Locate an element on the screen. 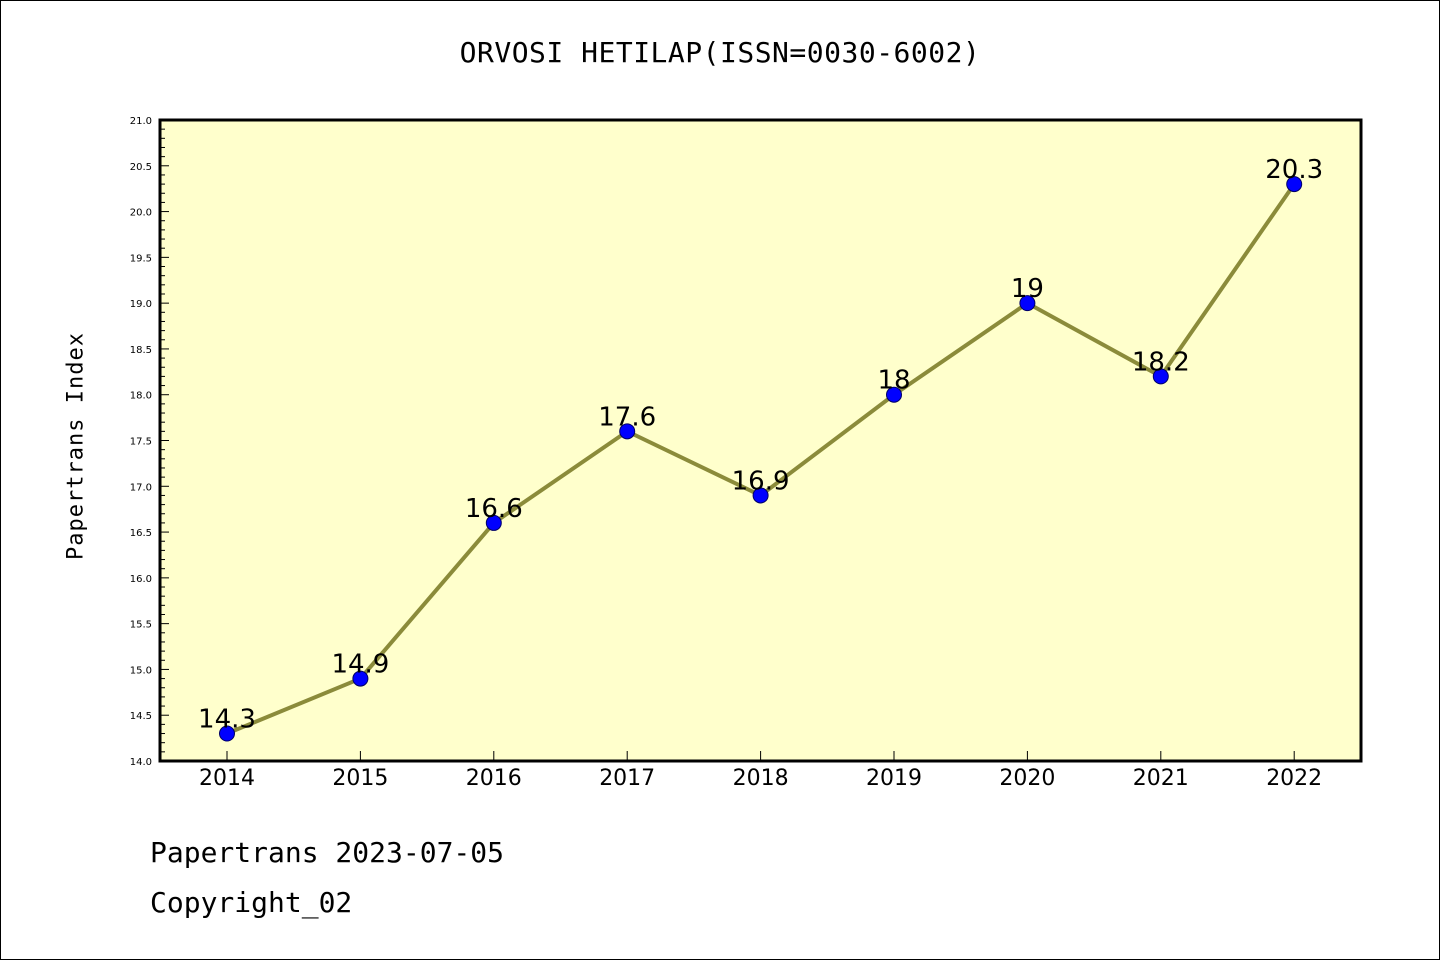 The height and width of the screenshot is (960, 1440). x-tick-label: 2021 is located at coordinates (1161, 778).